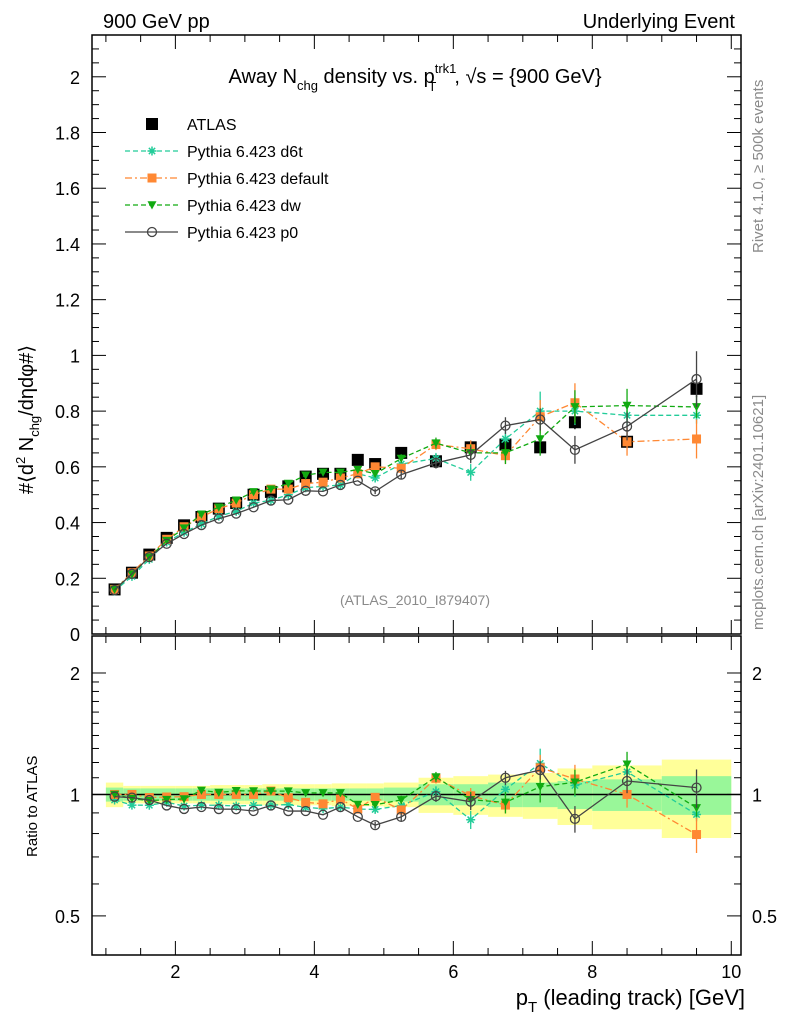 Image resolution: width=786 pixels, height=1024 pixels. What do you see at coordinates (757, 674) in the screenshot?
I see `ratio-y-tick-label-right: 2` at bounding box center [757, 674].